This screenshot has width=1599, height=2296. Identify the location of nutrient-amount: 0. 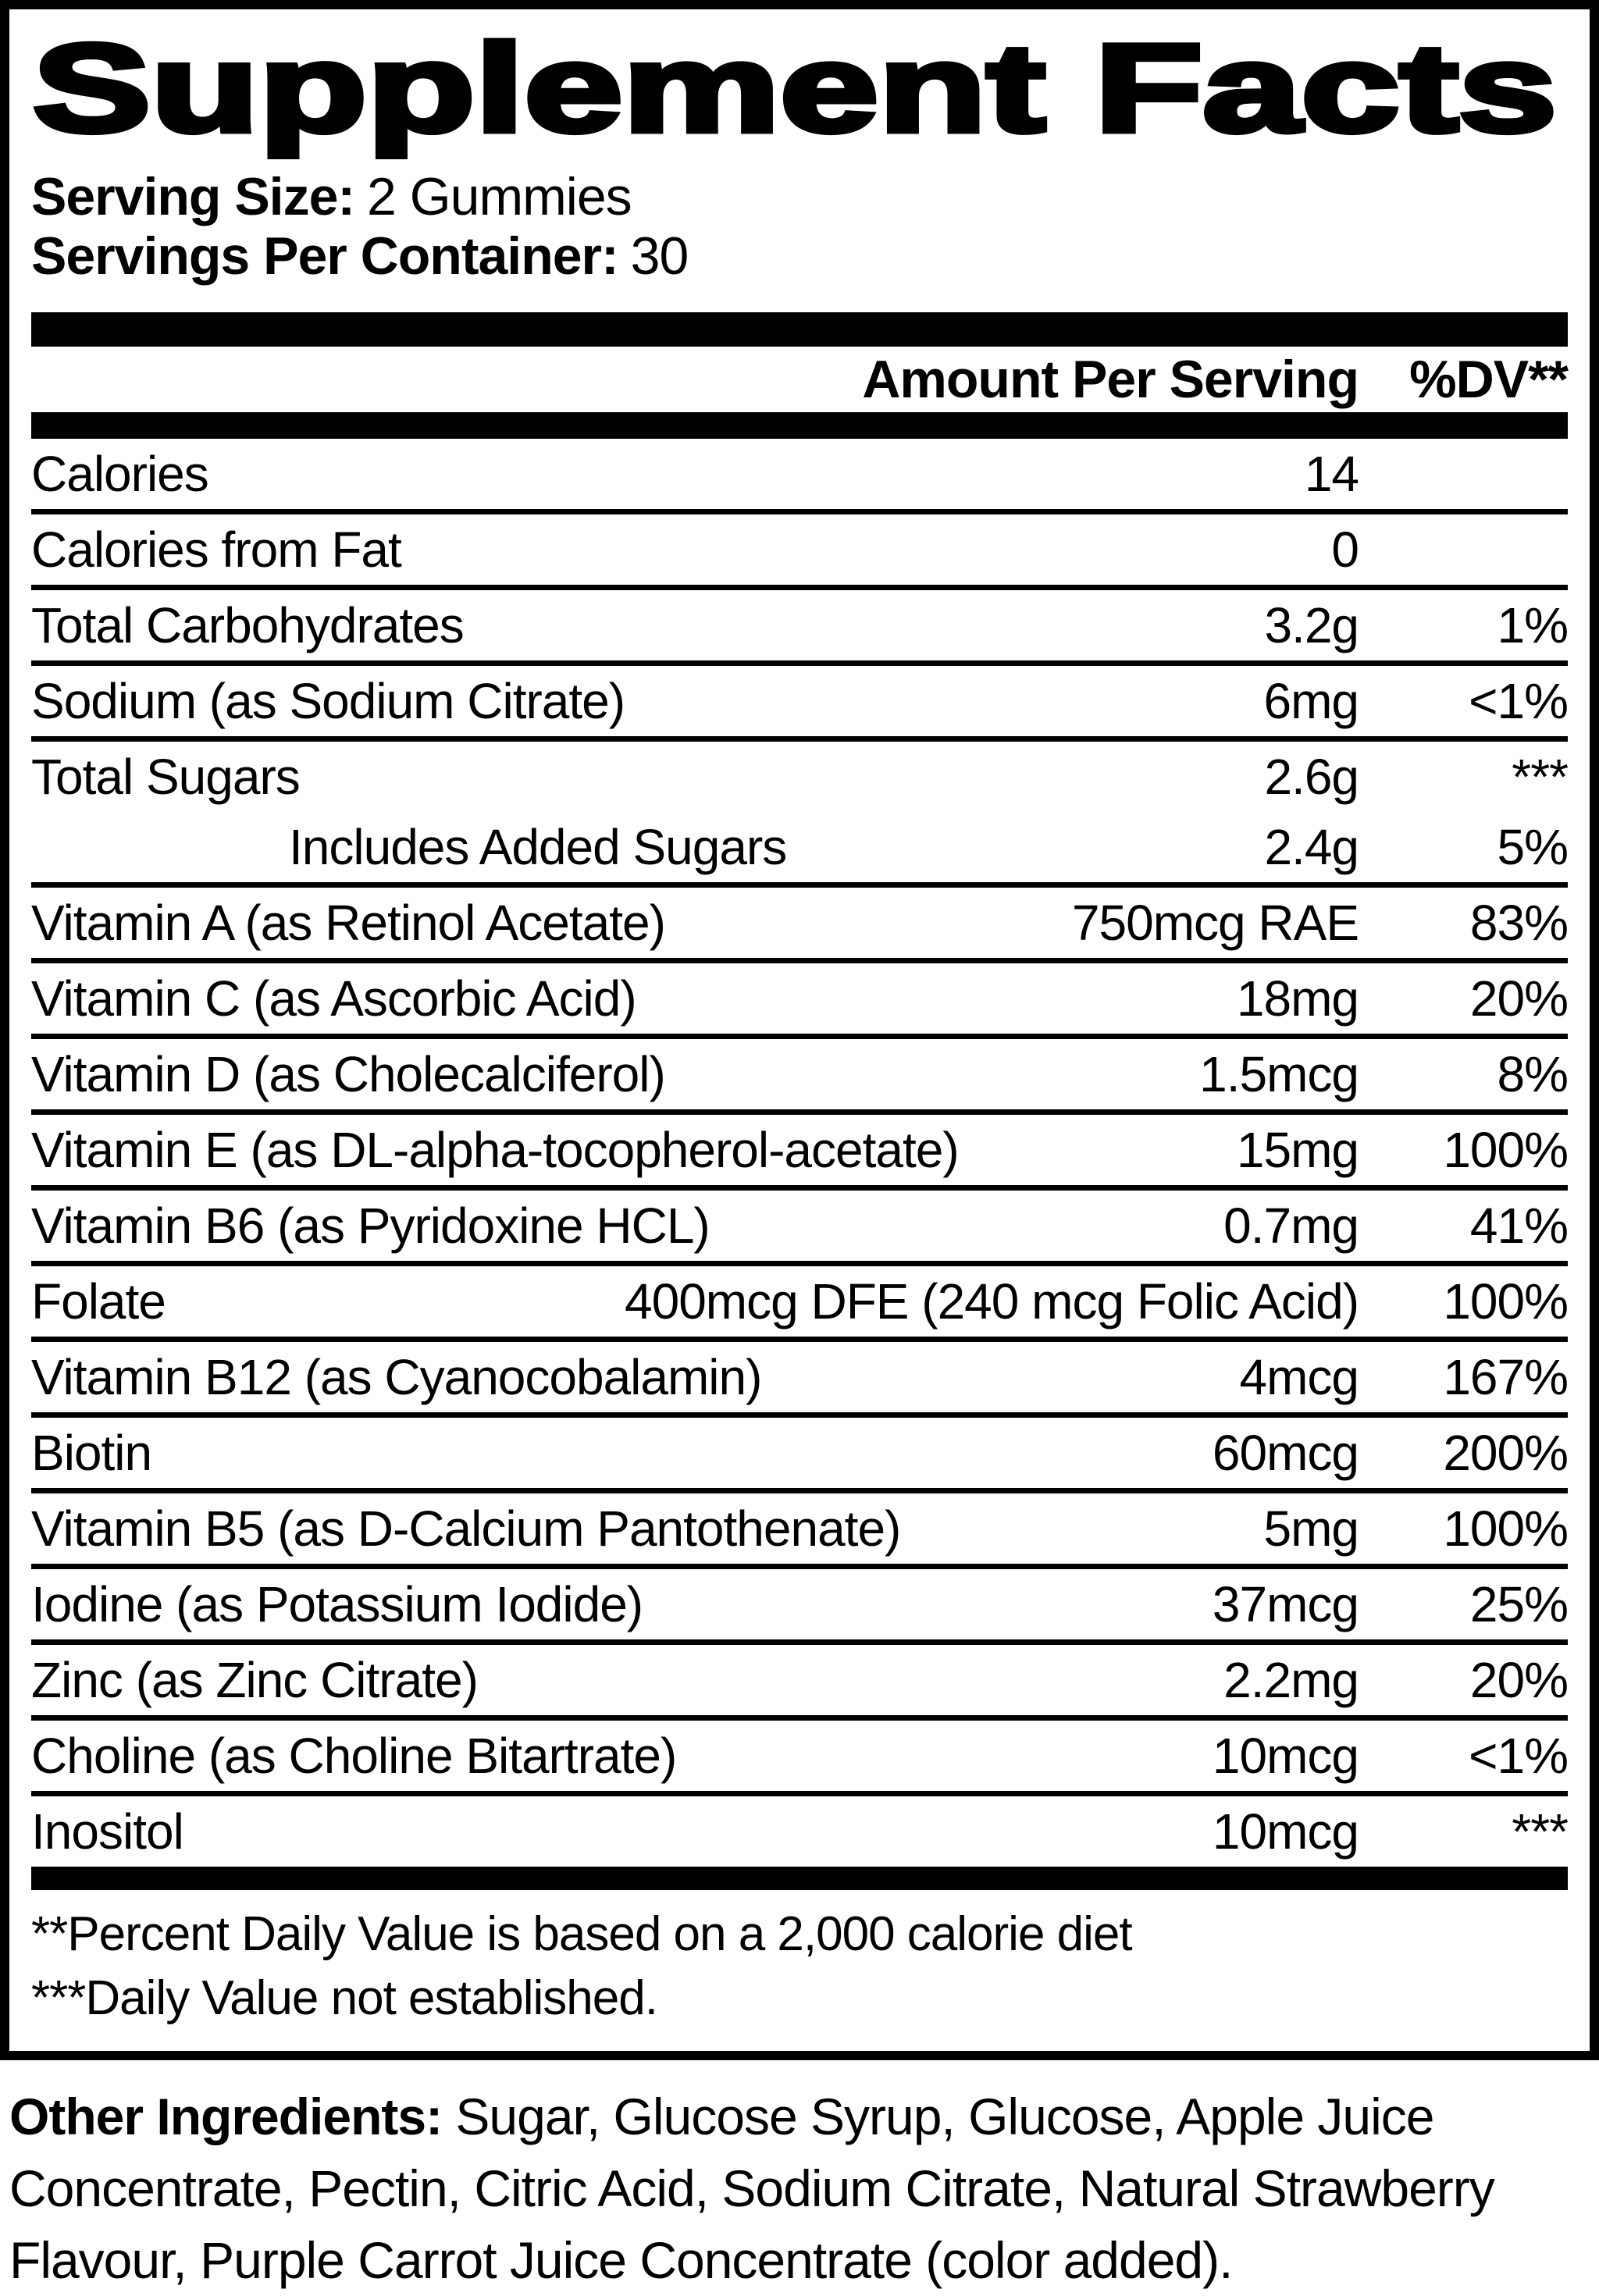
(1345, 549).